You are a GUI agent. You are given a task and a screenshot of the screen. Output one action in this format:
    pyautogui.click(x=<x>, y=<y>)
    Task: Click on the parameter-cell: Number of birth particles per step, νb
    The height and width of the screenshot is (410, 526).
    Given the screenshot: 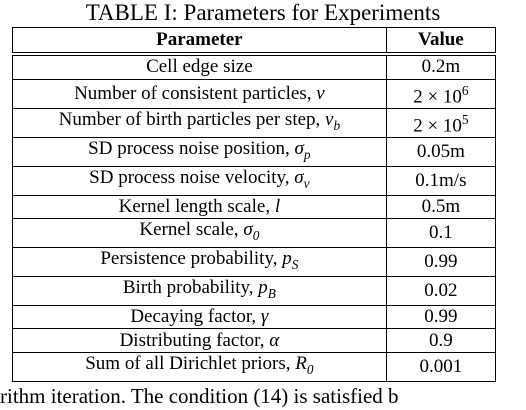 What is the action you would take?
    pyautogui.click(x=199, y=123)
    